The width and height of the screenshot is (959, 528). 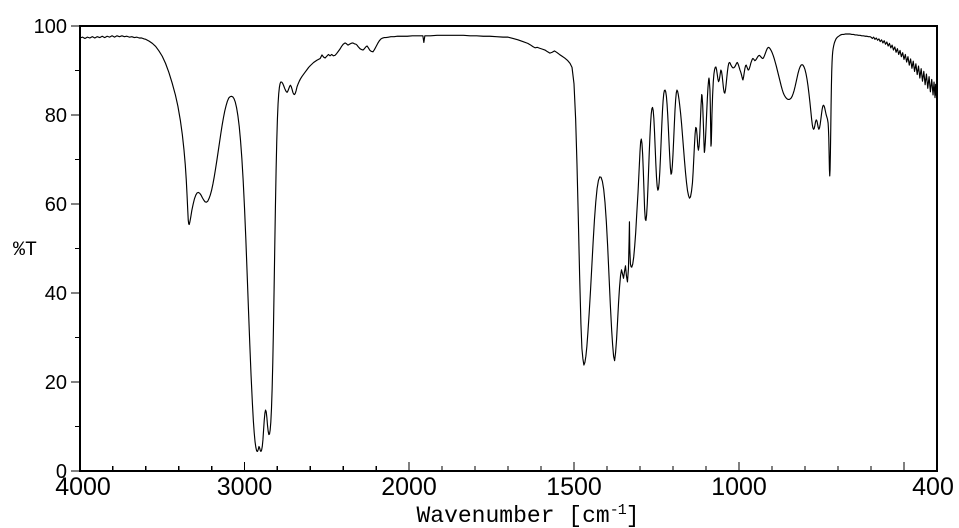 I want to click on y-tick-label-80: 80, so click(x=56, y=116).